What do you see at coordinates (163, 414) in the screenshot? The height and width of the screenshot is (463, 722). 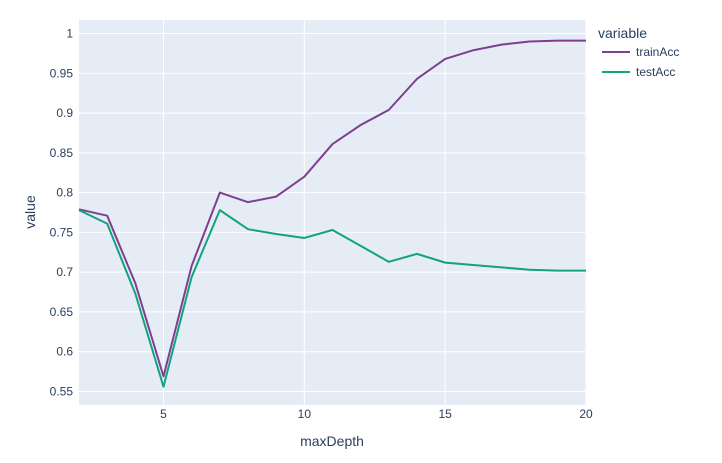 I see `x-tick-label: 5` at bounding box center [163, 414].